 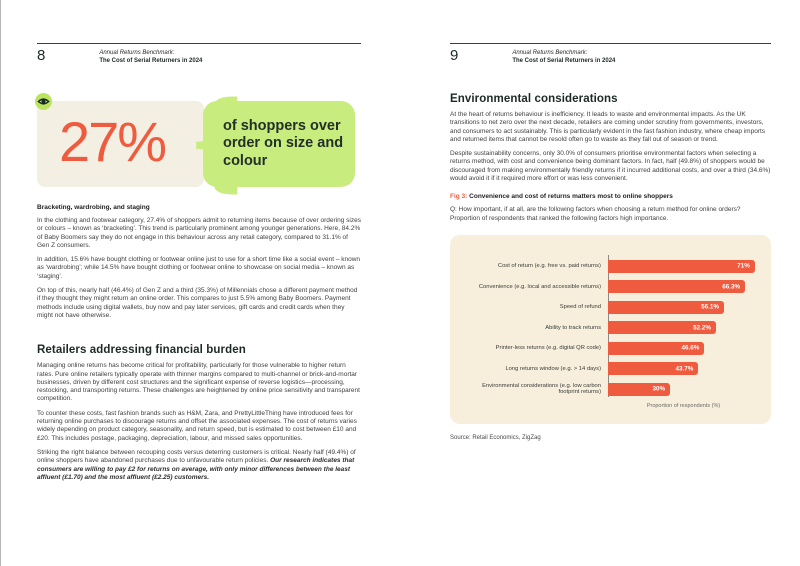 I want to click on bar-value: 66.3%, so click(x=731, y=287).